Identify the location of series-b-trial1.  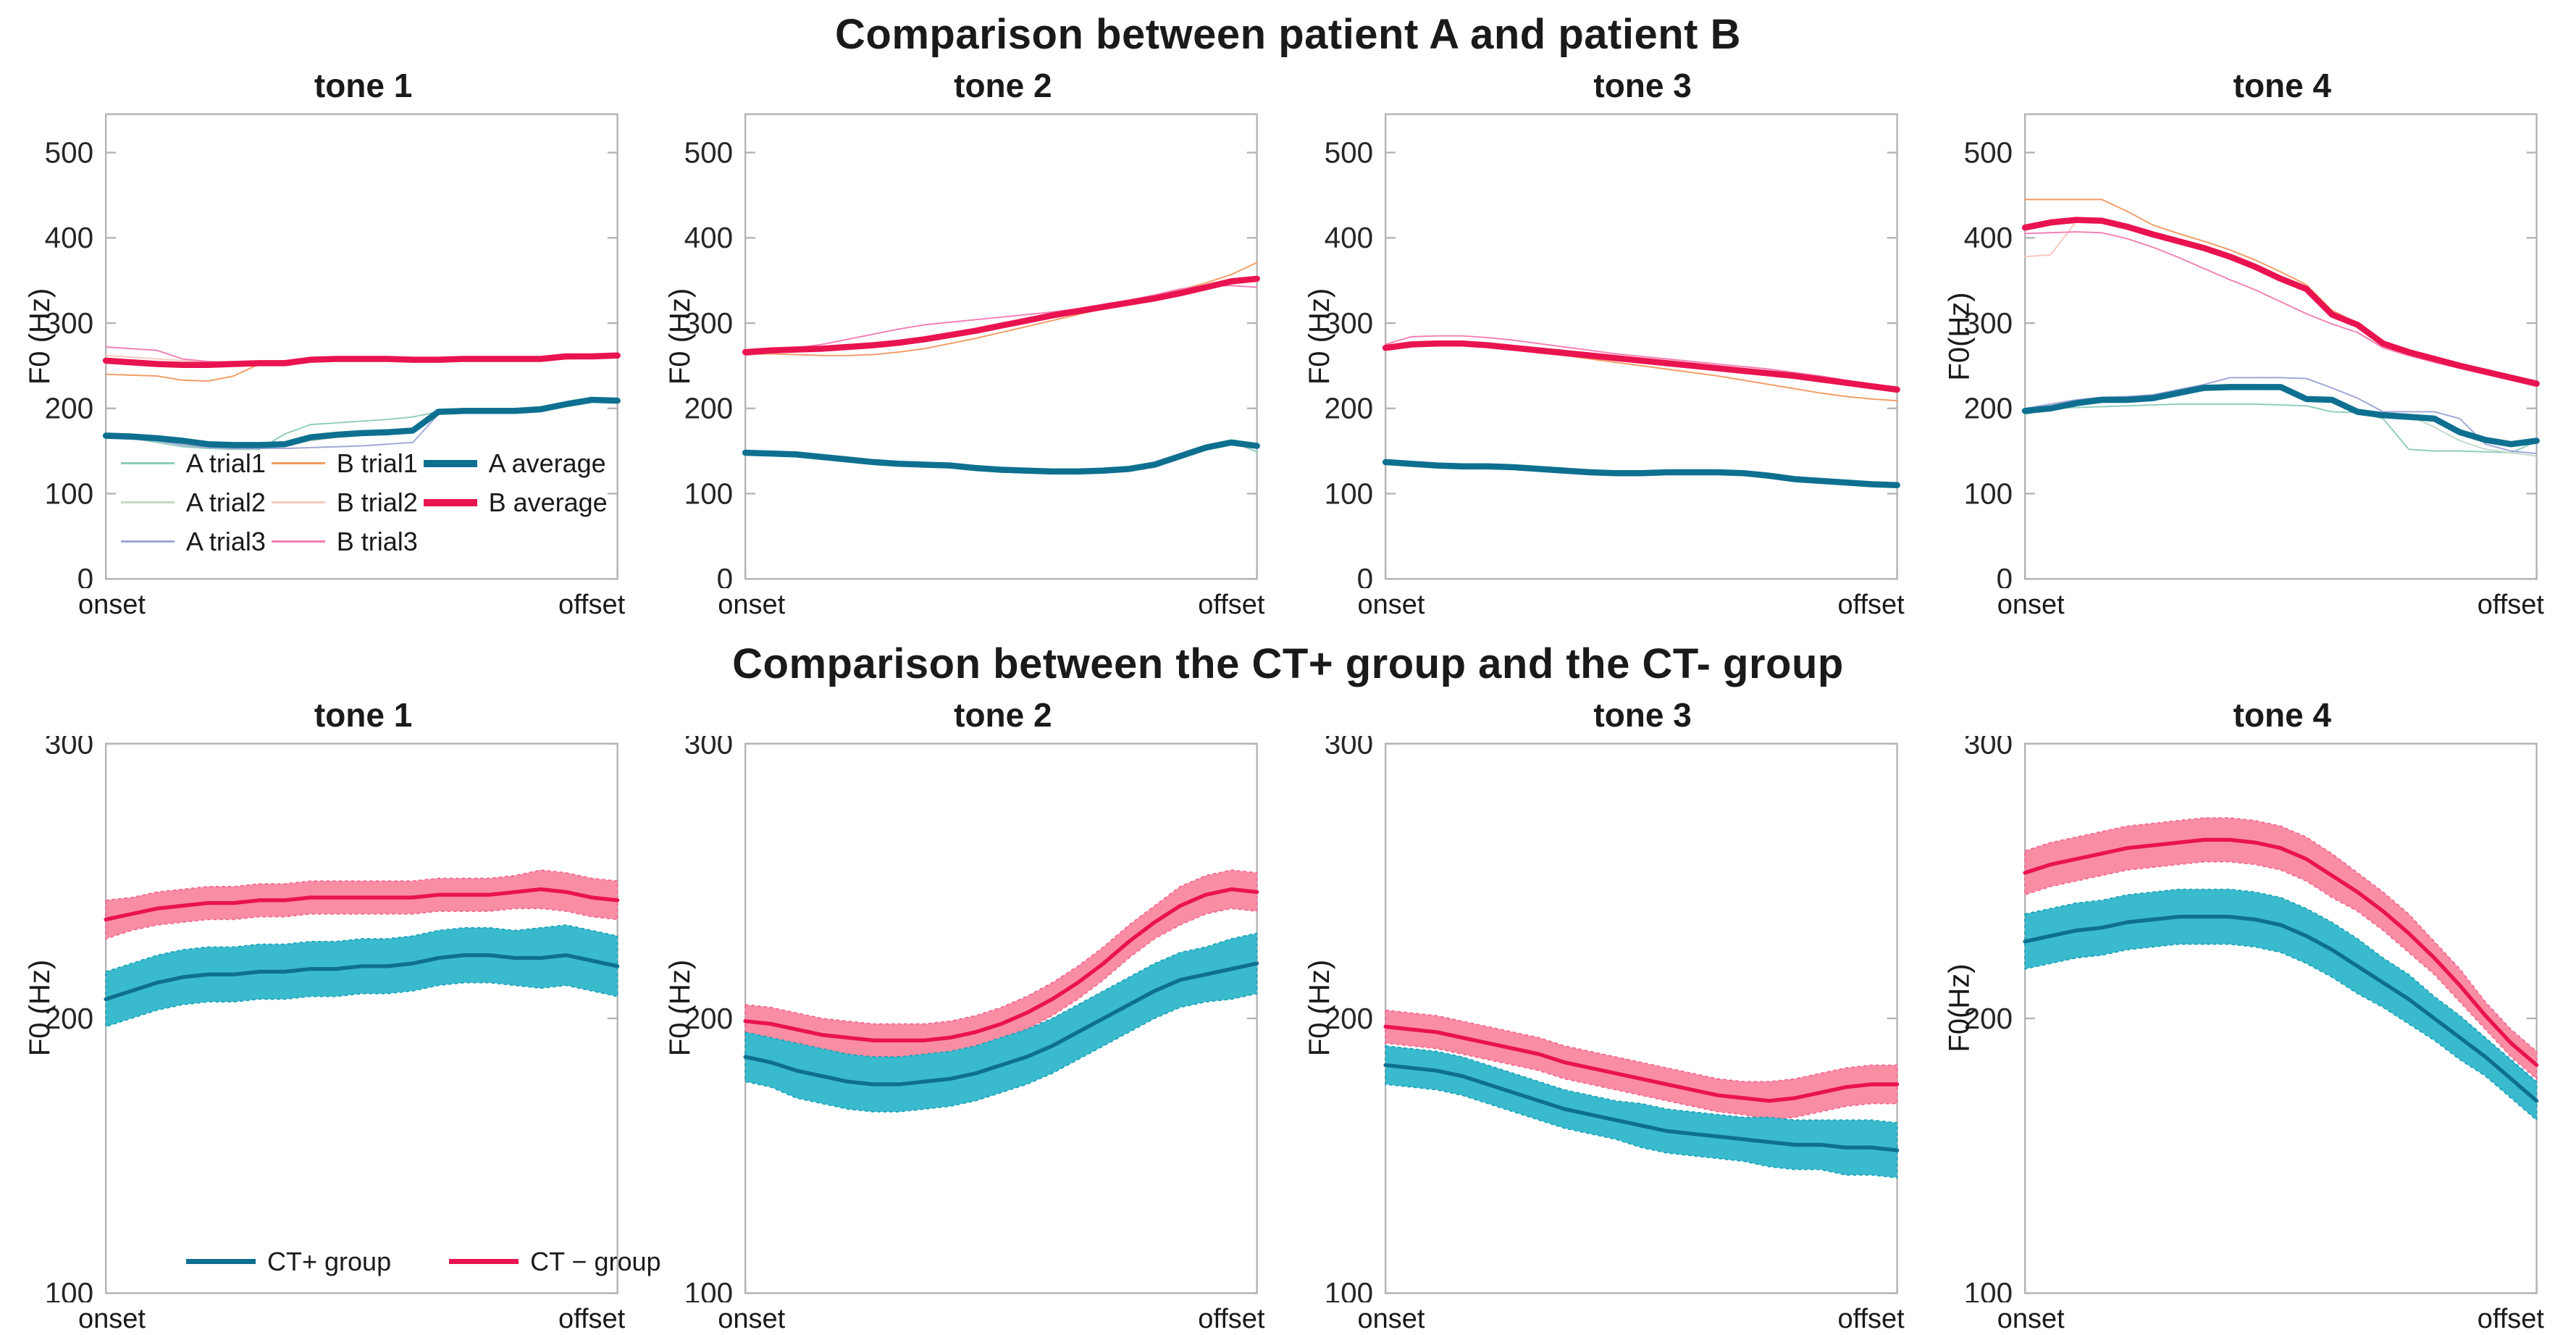
(1641, 373).